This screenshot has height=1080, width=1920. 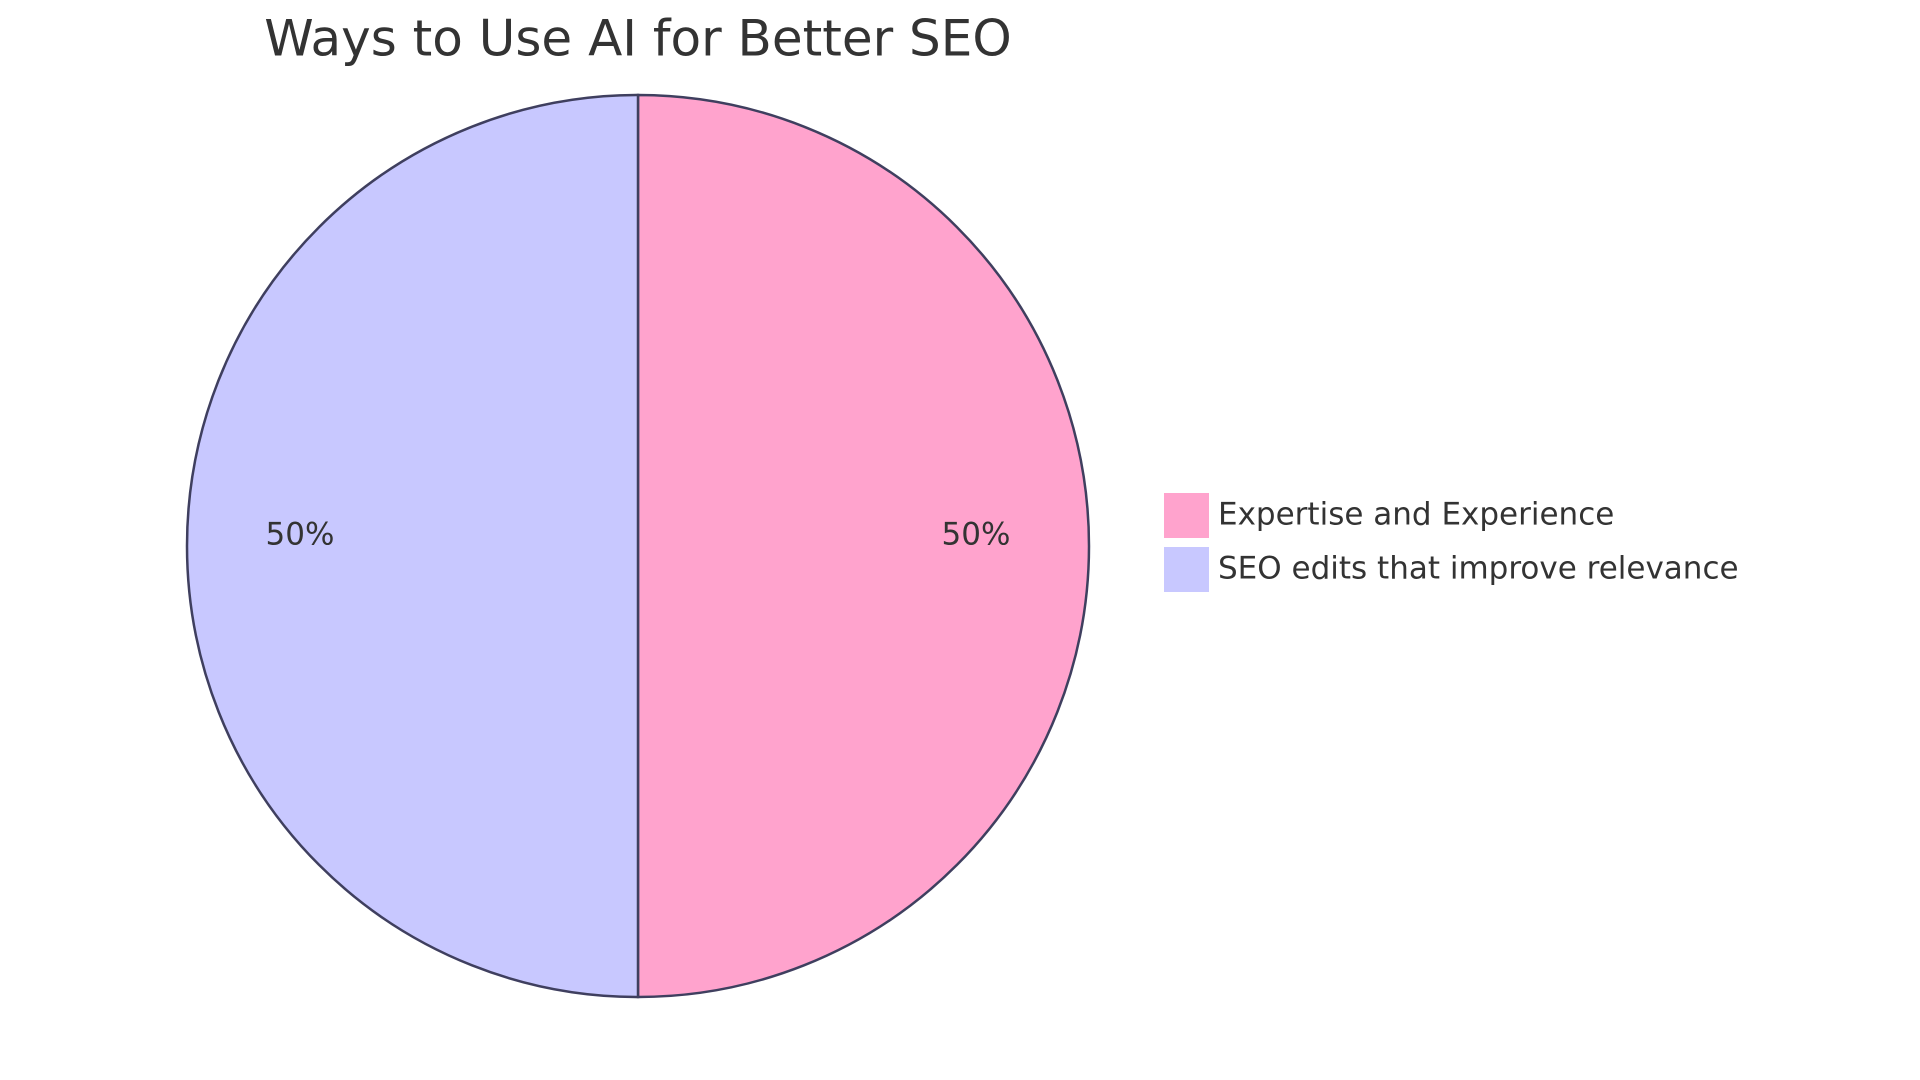 I want to click on legend-label: SEO edits that improve relevance, so click(x=1478, y=569).